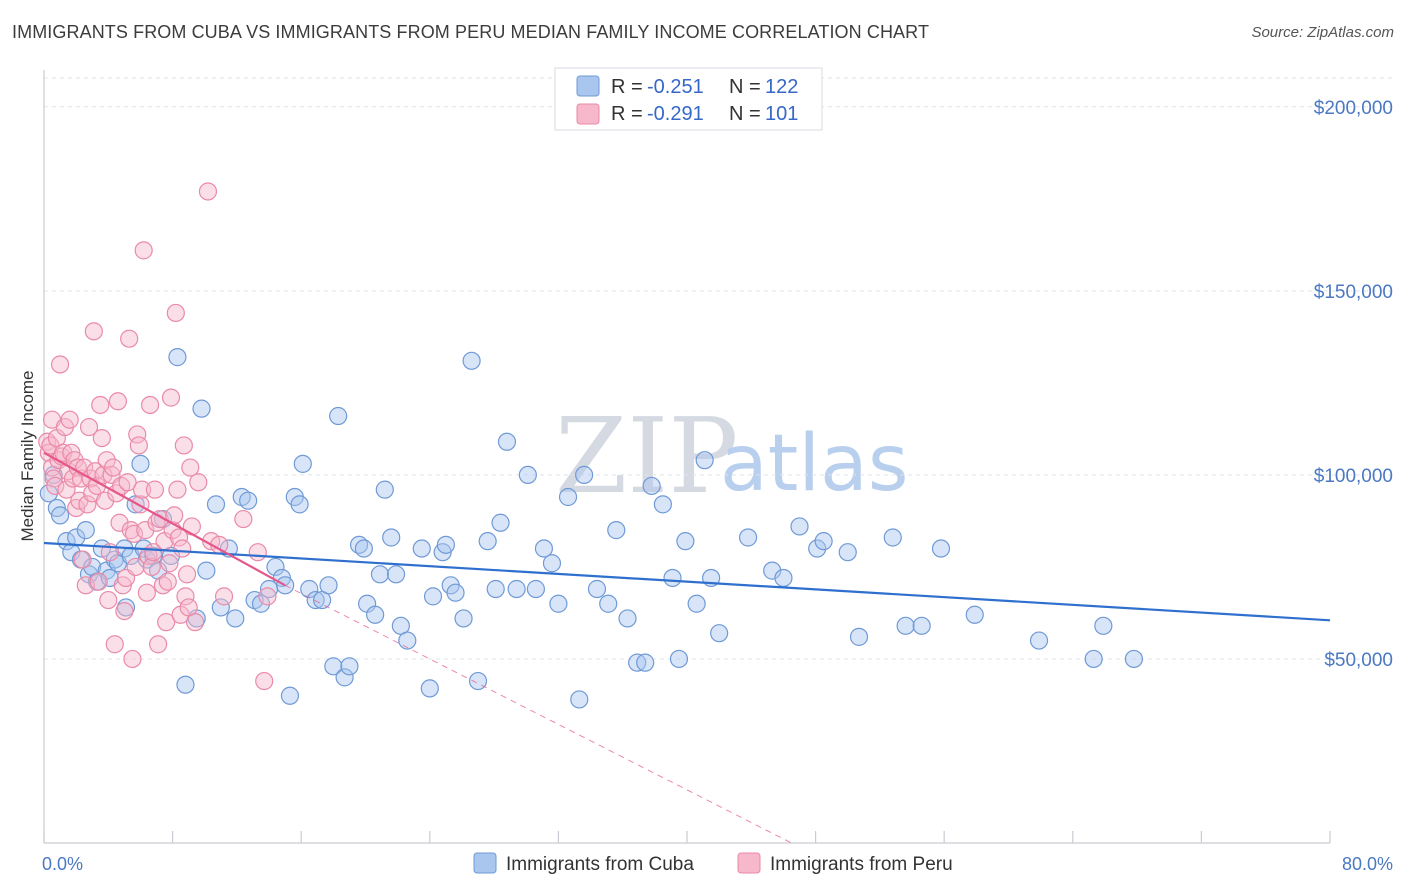 The image size is (1406, 892). I want to click on legend-box: R = -0.251 N = 122 R = -0.291 N = 101, so click(688, 99).